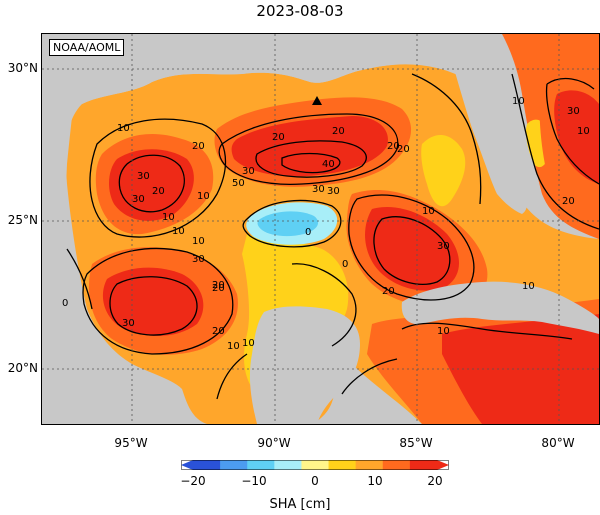 Image resolution: width=600 pixels, height=515 pixels. Describe the element at coordinates (274, 443) in the screenshot. I see `lon-label-90w: 90°W` at that location.